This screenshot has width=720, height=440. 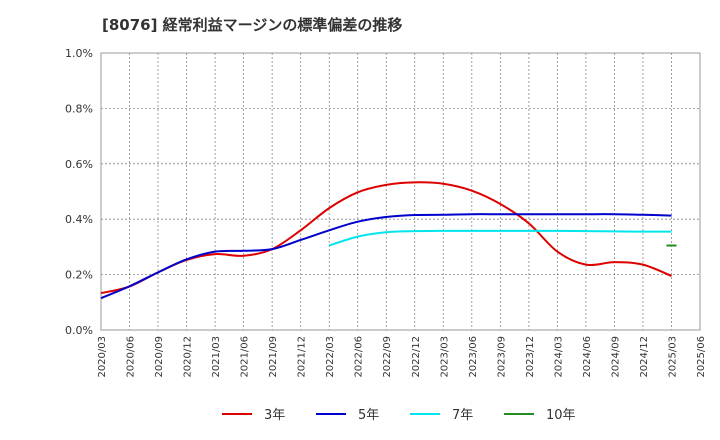 I want to click on x-tick-label: 2020/09, so click(x=159, y=357).